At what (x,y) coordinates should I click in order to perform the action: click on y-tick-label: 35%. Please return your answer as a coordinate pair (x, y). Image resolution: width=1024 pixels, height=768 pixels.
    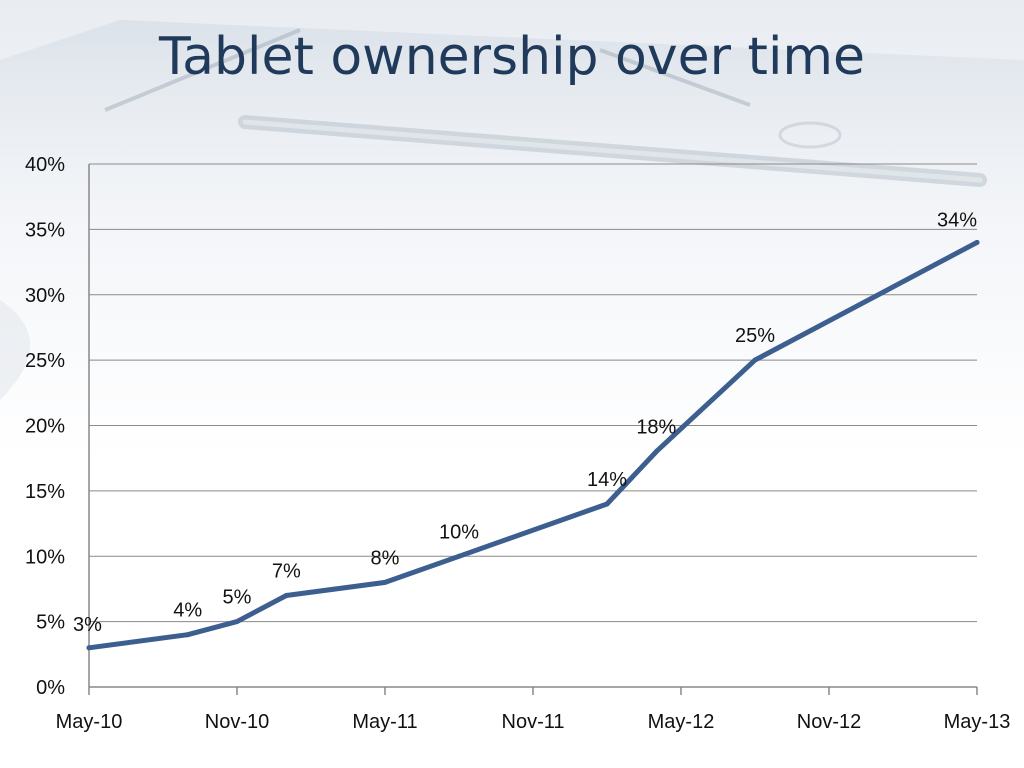
    Looking at the image, I should click on (45, 230).